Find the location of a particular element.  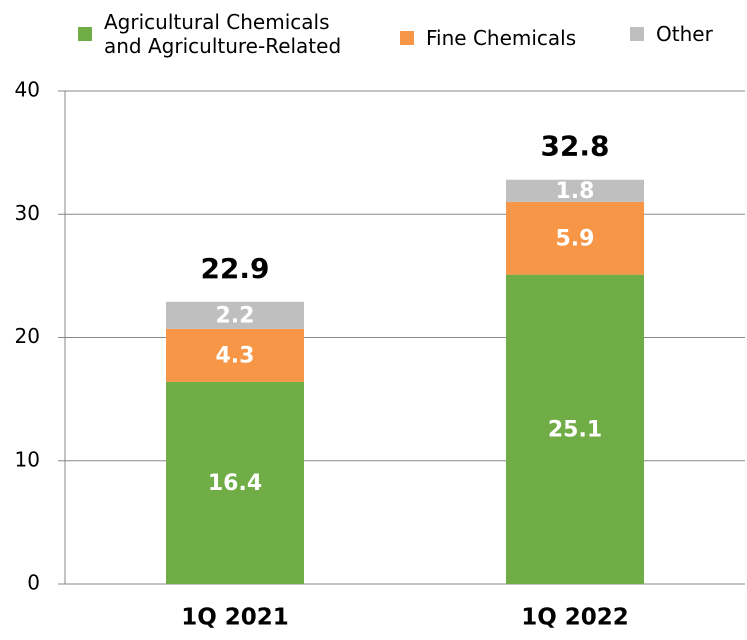

legend-label: Fine Chemicals is located at coordinates (501, 38).